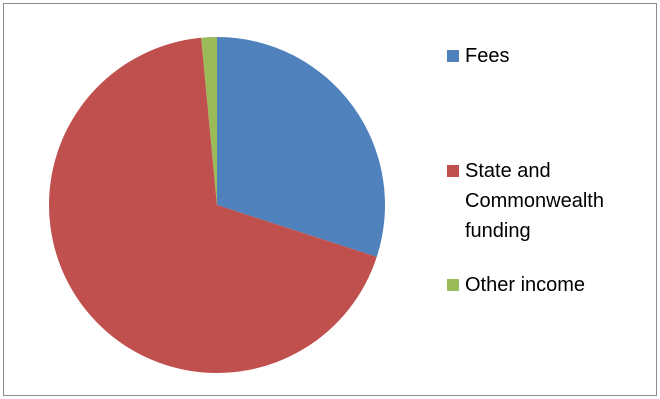 The image size is (660, 399). Describe the element at coordinates (555, 201) in the screenshot. I see `legend-label-state-and-commonwealth-funding: State and Commonwealth funding` at that location.